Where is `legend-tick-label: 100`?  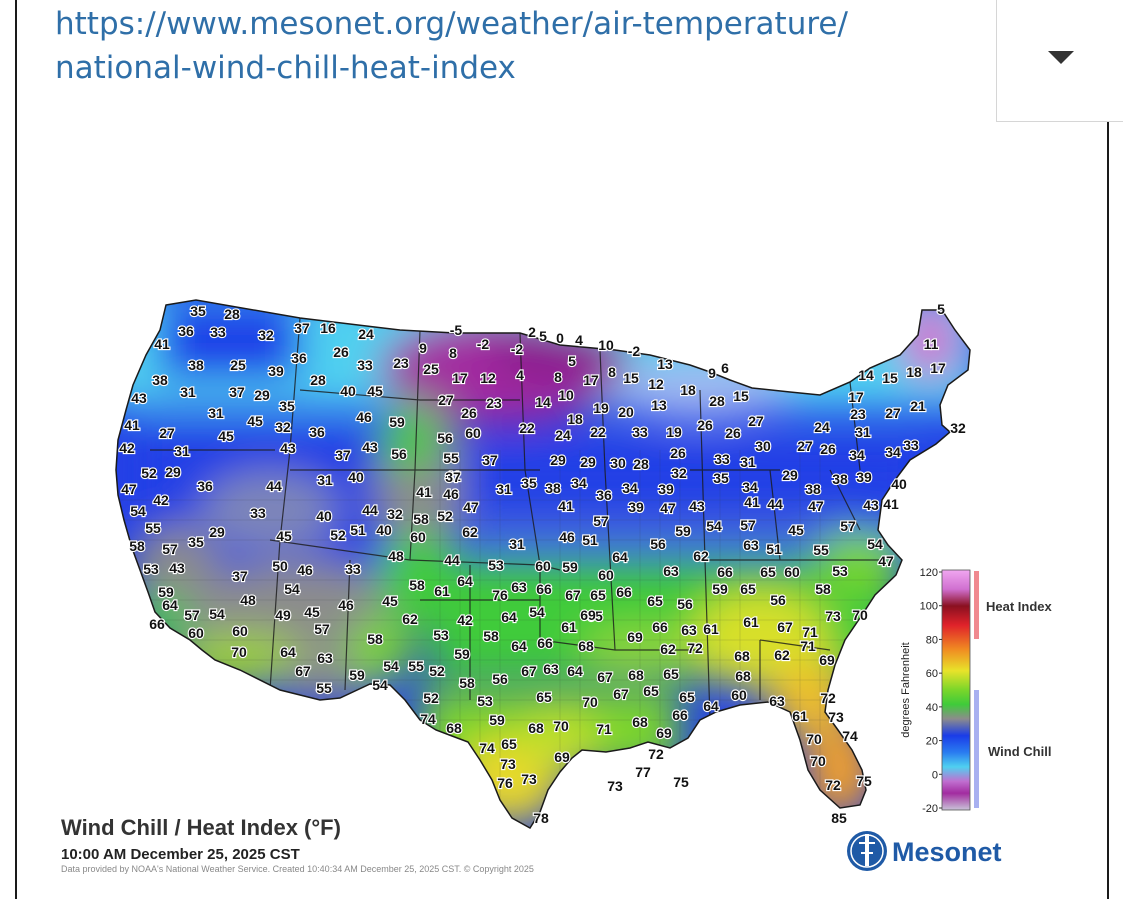
legend-tick-label: 100 is located at coordinates (929, 607).